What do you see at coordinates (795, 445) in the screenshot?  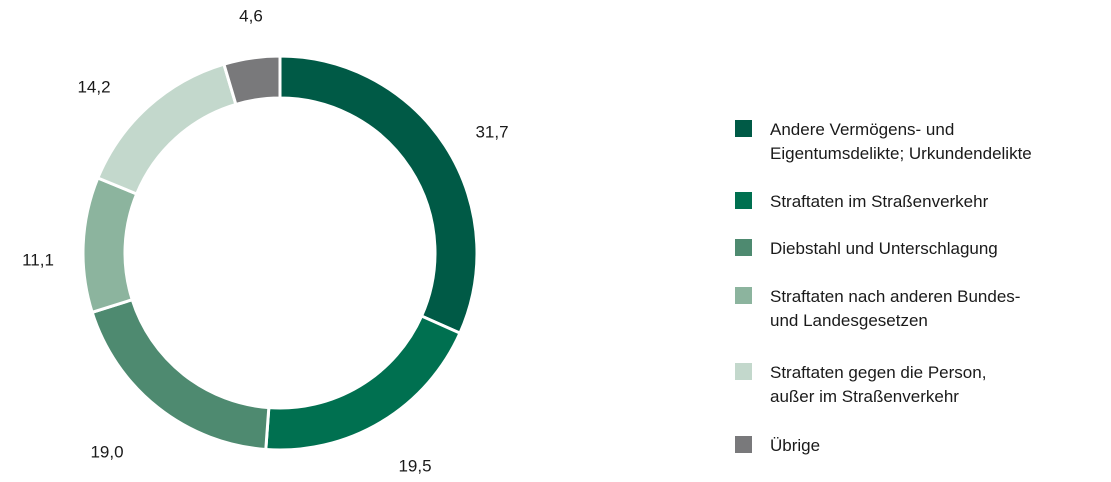 I see `legend-label: Übrige` at bounding box center [795, 445].